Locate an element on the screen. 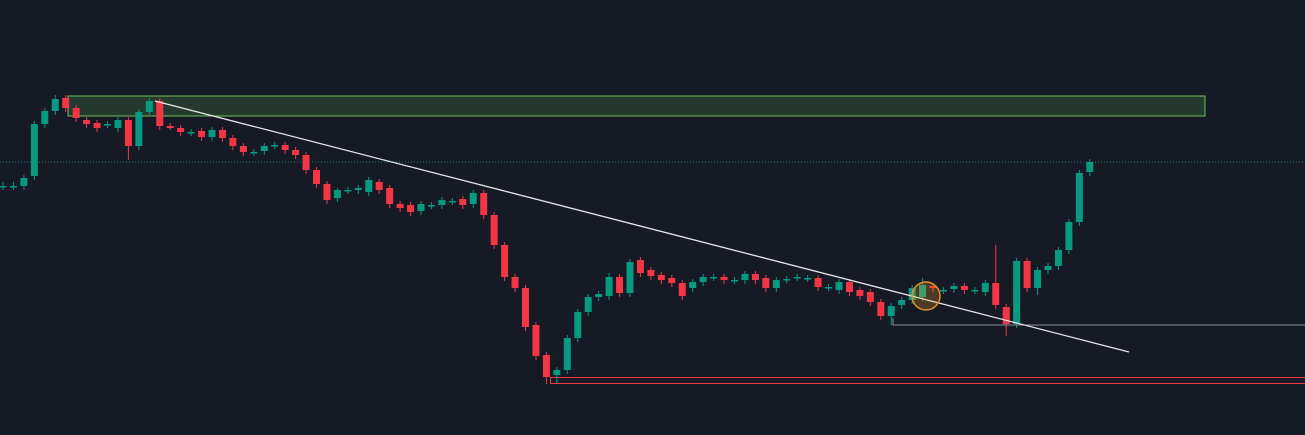  breakout-marker is located at coordinates (926, 296).